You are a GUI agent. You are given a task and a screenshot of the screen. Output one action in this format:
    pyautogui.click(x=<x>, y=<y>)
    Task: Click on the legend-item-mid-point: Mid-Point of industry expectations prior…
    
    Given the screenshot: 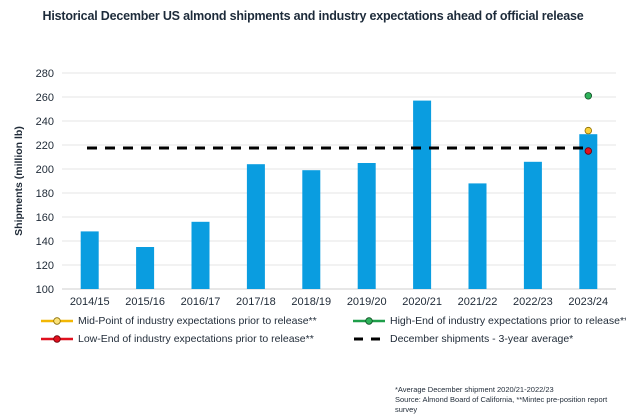 What is the action you would take?
    pyautogui.click(x=178, y=321)
    